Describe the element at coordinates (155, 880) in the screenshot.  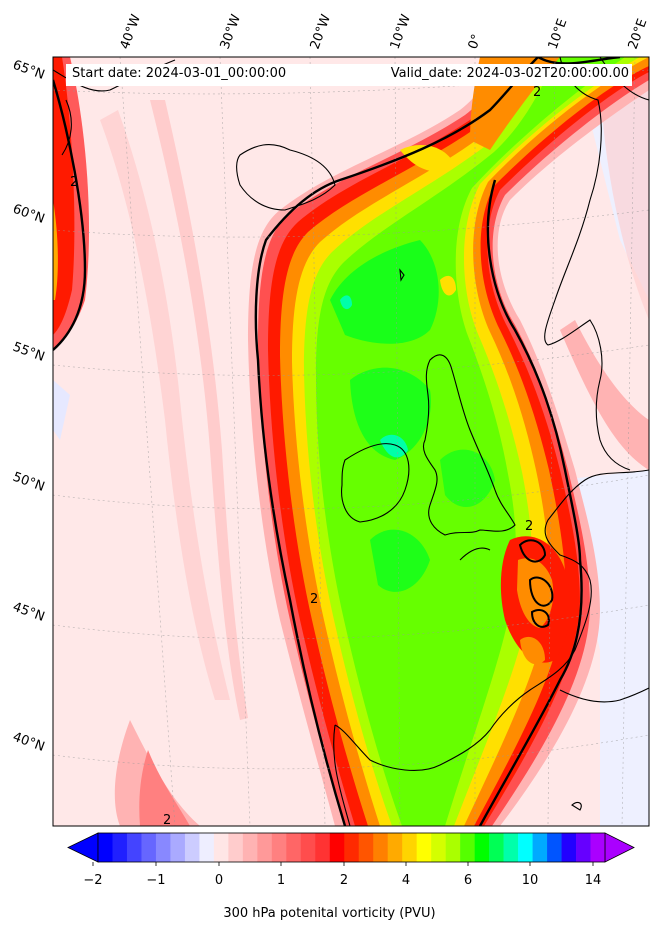
I see `colorbar-tick-label: −1` at that location.